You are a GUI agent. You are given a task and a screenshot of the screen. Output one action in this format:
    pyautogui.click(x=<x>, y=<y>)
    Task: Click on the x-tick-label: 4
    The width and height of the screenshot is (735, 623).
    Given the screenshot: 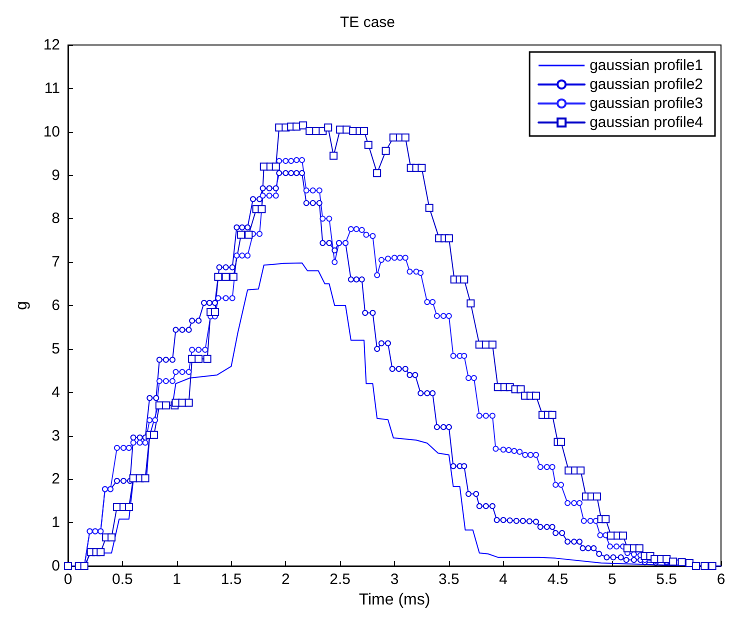 What is the action you would take?
    pyautogui.click(x=503, y=579)
    